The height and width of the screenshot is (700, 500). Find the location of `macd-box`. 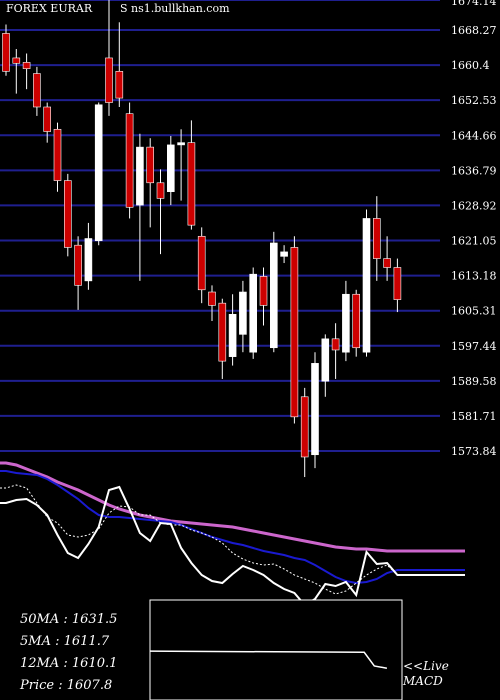

macd-box is located at coordinates (276, 649).